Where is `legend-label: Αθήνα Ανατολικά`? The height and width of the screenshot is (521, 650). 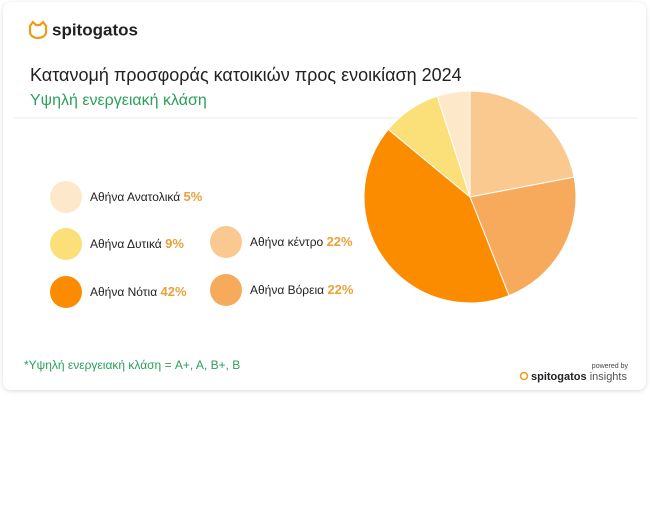 legend-label: Αθήνα Ανατολικά is located at coordinates (135, 197).